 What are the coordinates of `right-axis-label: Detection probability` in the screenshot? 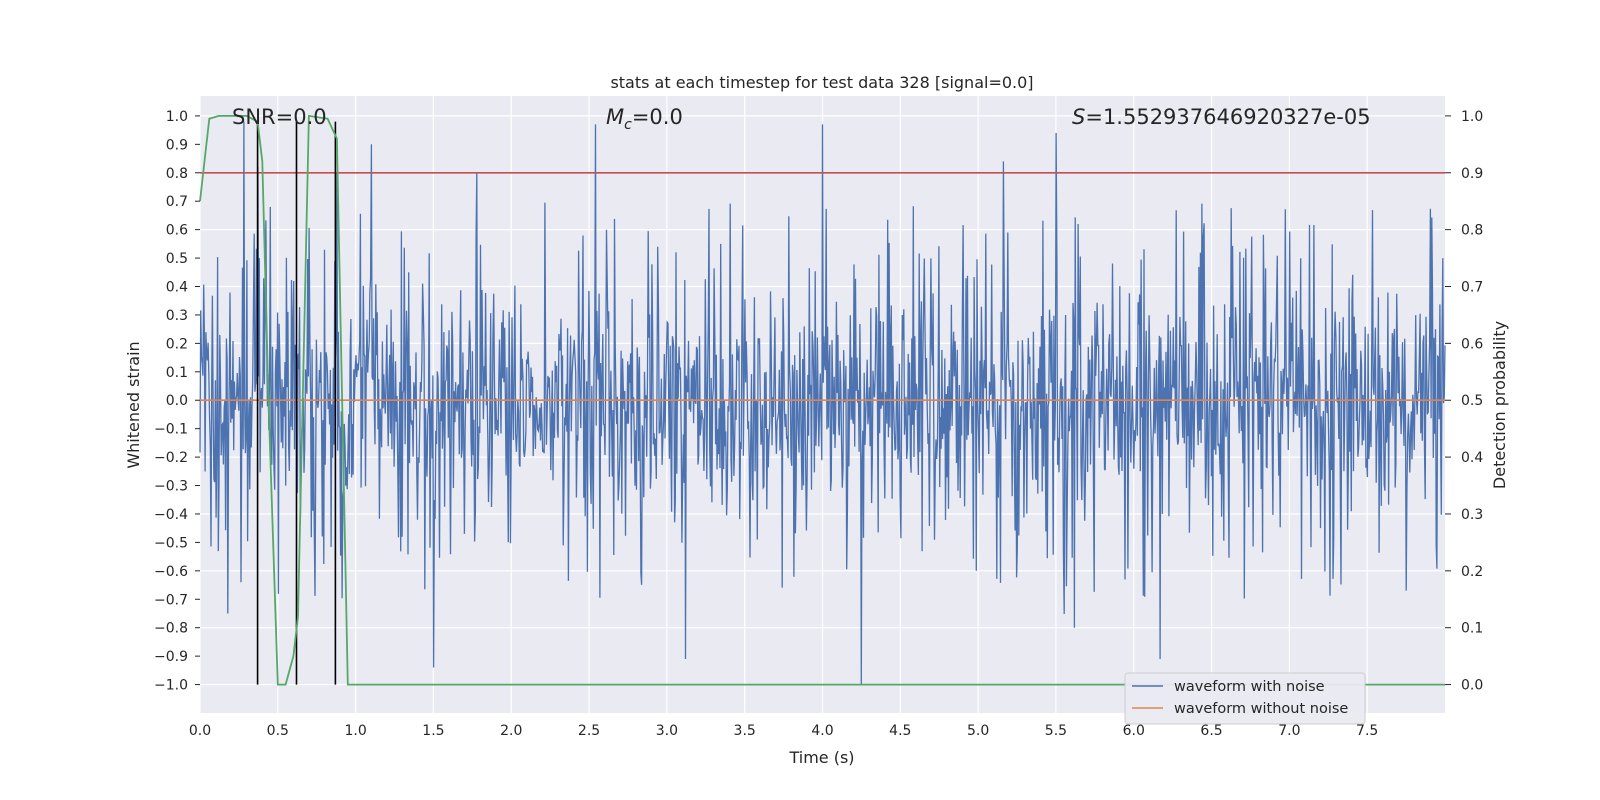 It's located at (1499, 405).